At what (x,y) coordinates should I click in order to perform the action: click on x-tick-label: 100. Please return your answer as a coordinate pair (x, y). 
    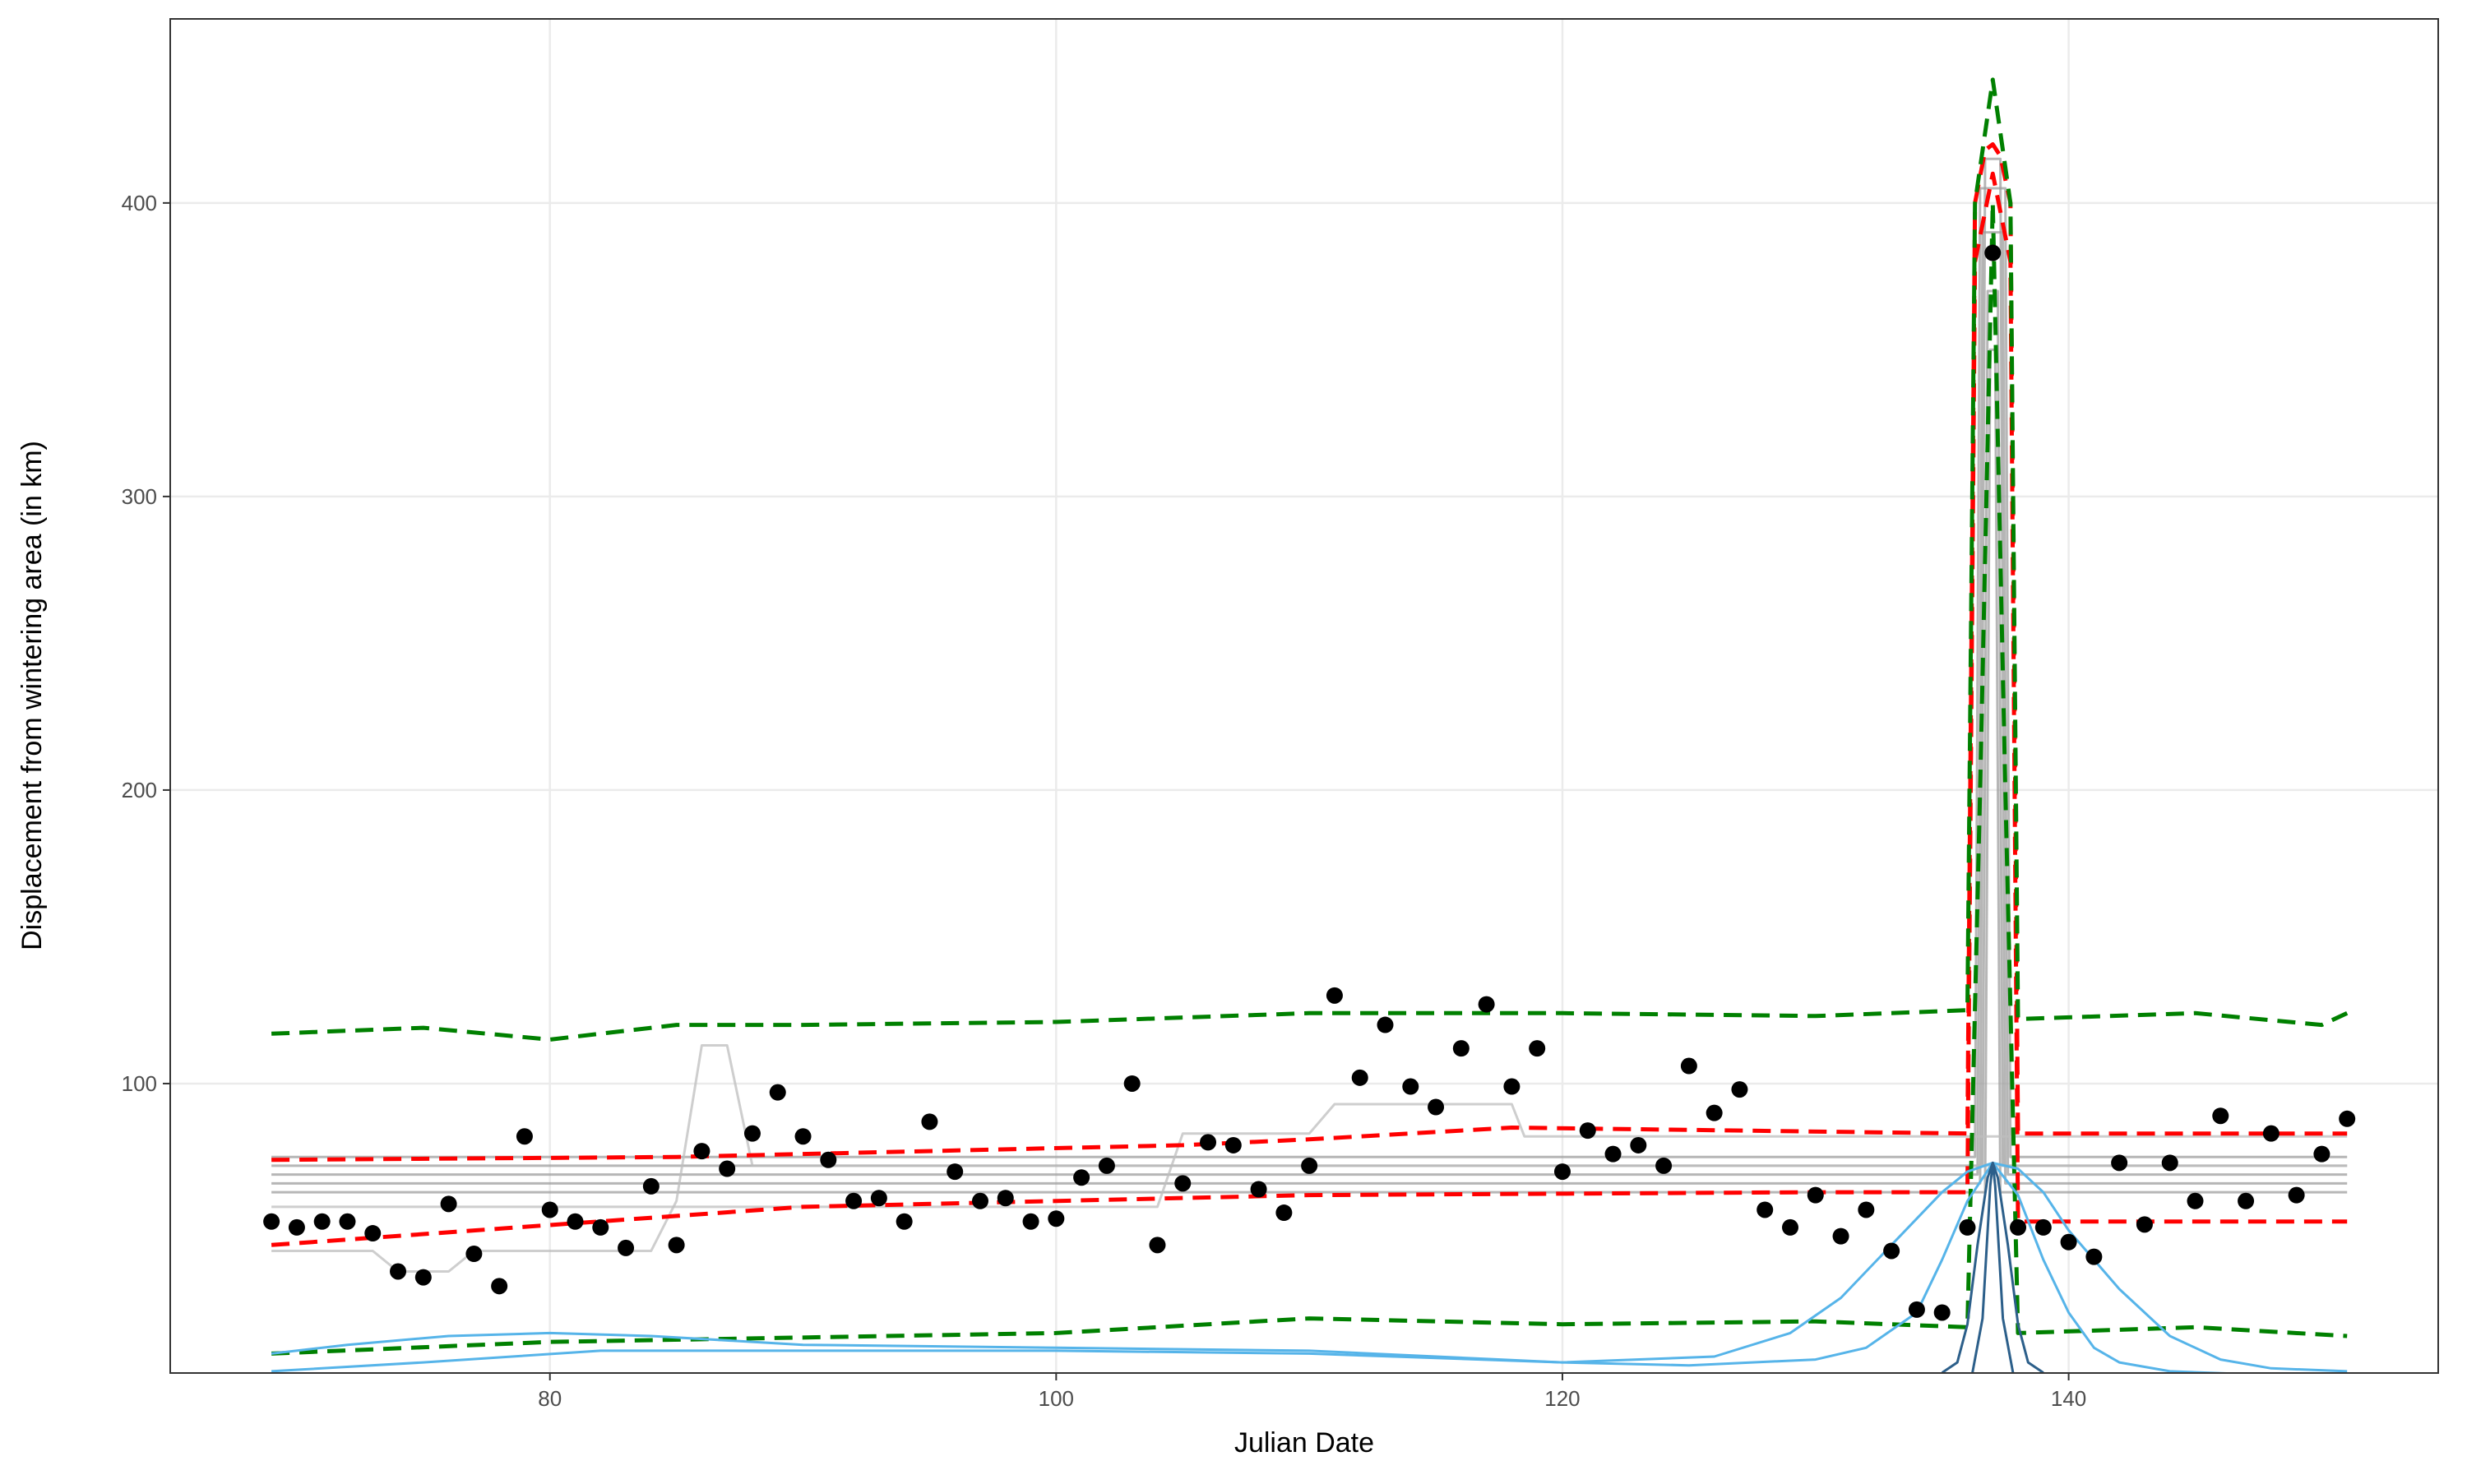
    Looking at the image, I should click on (1056, 1398).